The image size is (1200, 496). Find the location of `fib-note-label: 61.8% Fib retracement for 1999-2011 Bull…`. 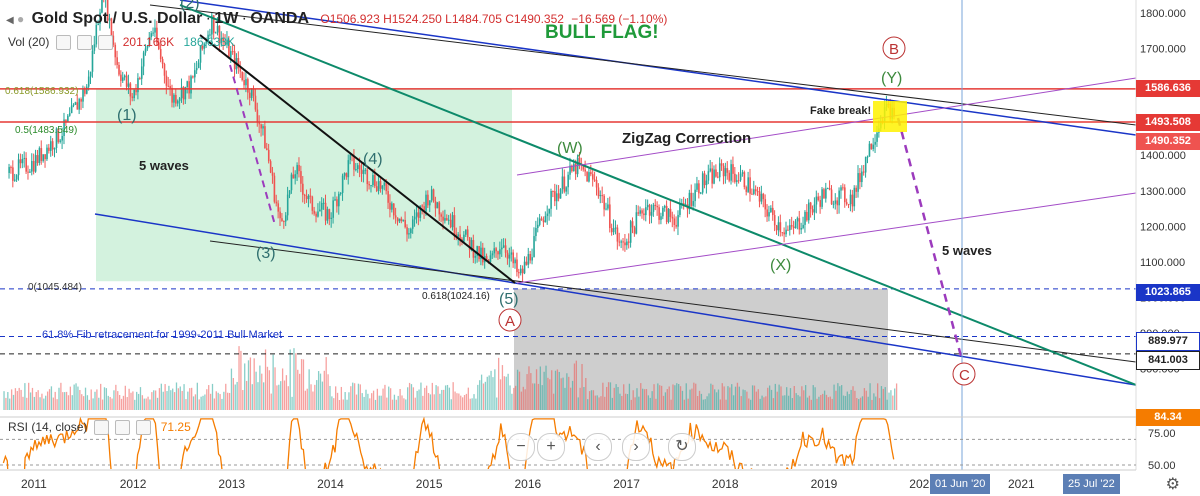

fib-note-label: 61.8% Fib retracement for 1999-2011 Bull… is located at coordinates (162, 335).